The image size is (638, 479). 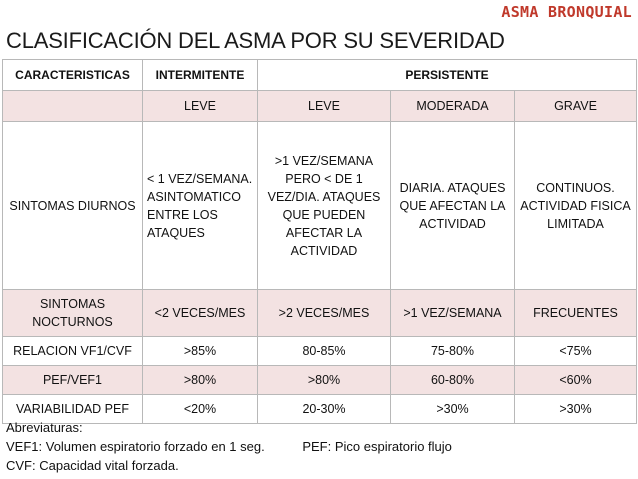 What do you see at coordinates (72, 75) in the screenshot?
I see `header-caracteristicas: CARACTERISTICAS` at bounding box center [72, 75].